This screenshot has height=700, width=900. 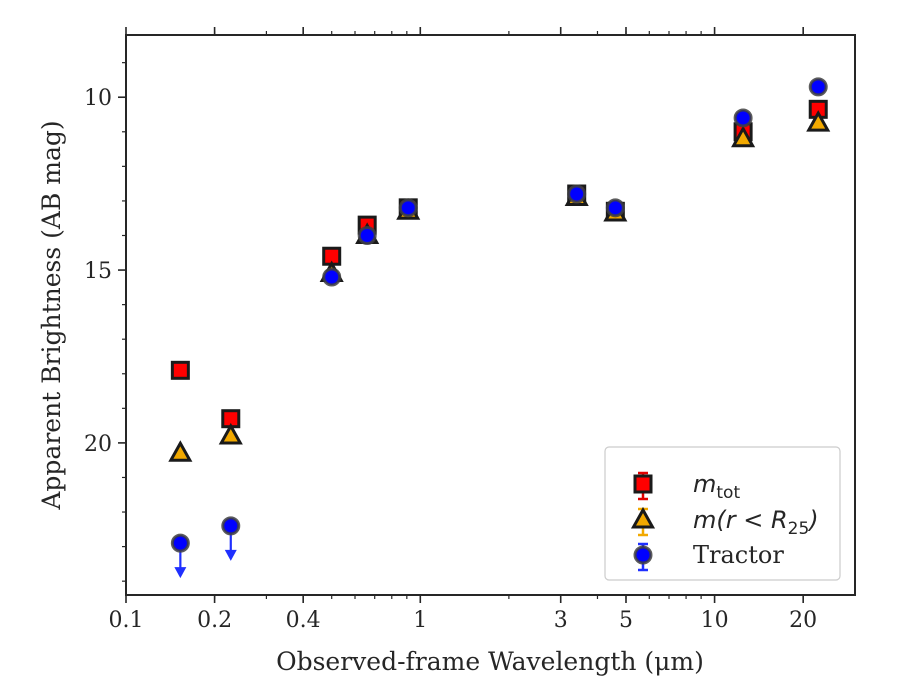 What do you see at coordinates (803, 620) in the screenshot?
I see `x-tick-label: 20` at bounding box center [803, 620].